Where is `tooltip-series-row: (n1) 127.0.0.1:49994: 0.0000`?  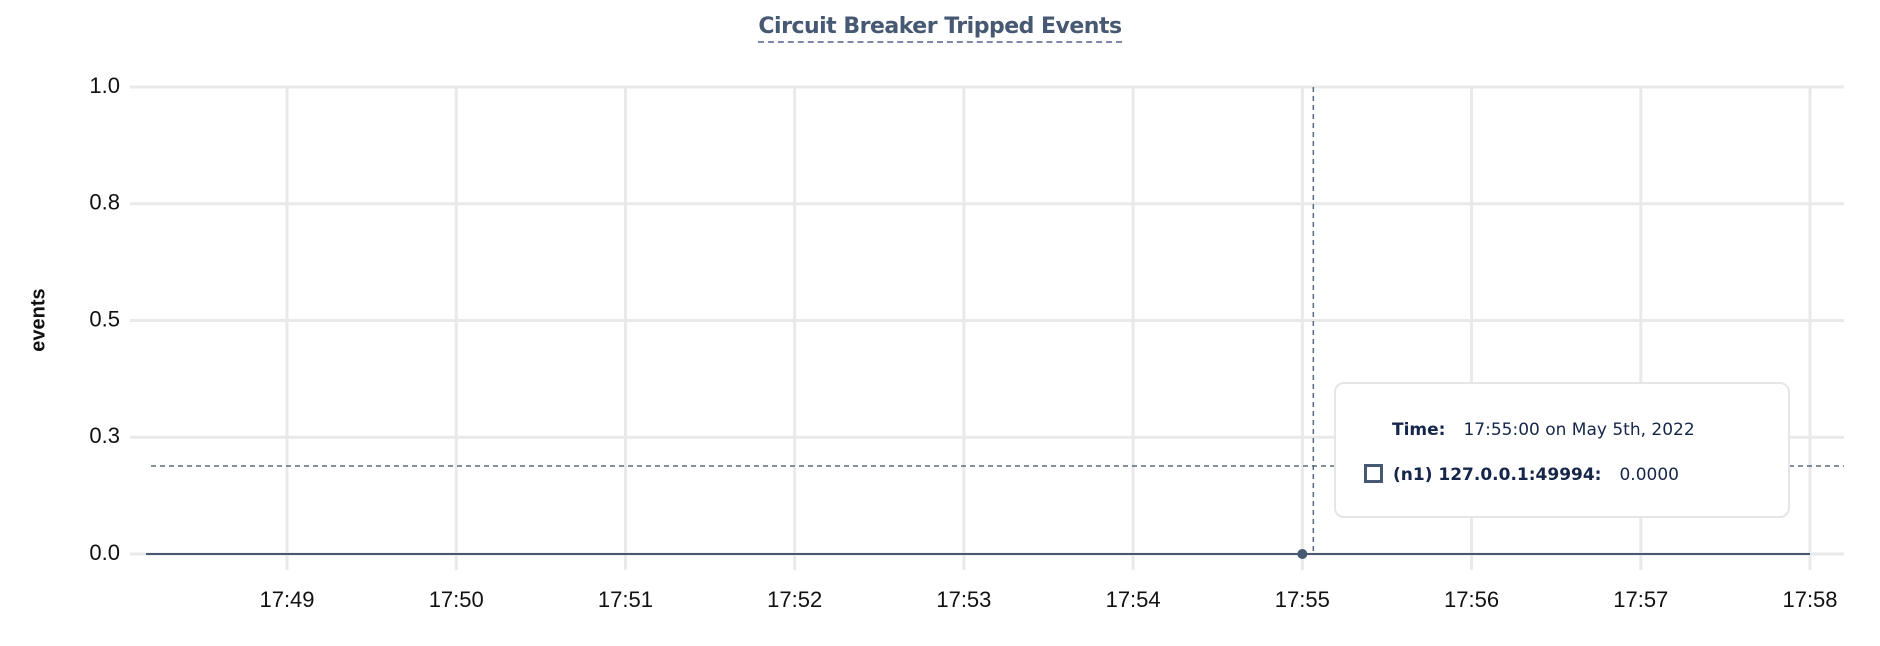 tooltip-series-row: (n1) 127.0.0.1:49994: 0.0000 is located at coordinates (1521, 474).